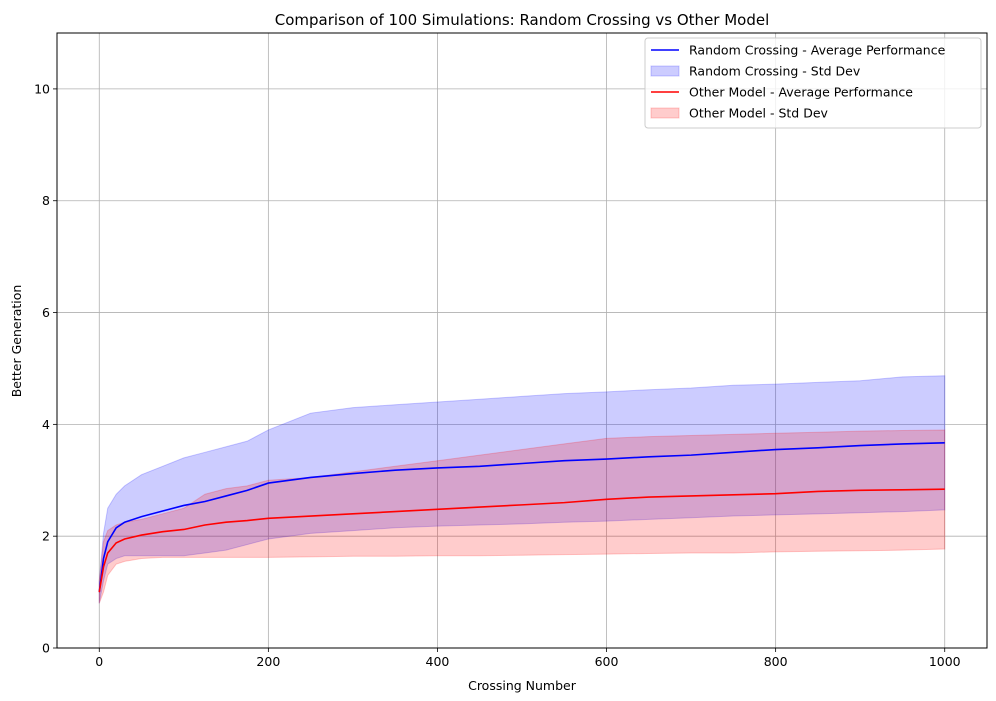 The width and height of the screenshot is (996, 701). What do you see at coordinates (46, 648) in the screenshot?
I see `y-tick-label: 0` at bounding box center [46, 648].